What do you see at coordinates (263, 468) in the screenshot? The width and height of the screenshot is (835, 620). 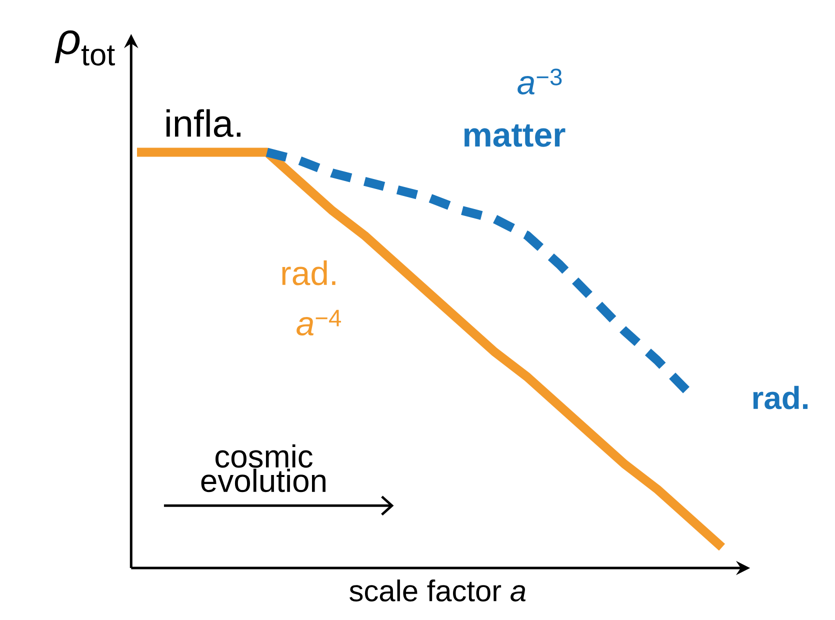 I see `annotation: cosmic evolution` at bounding box center [263, 468].